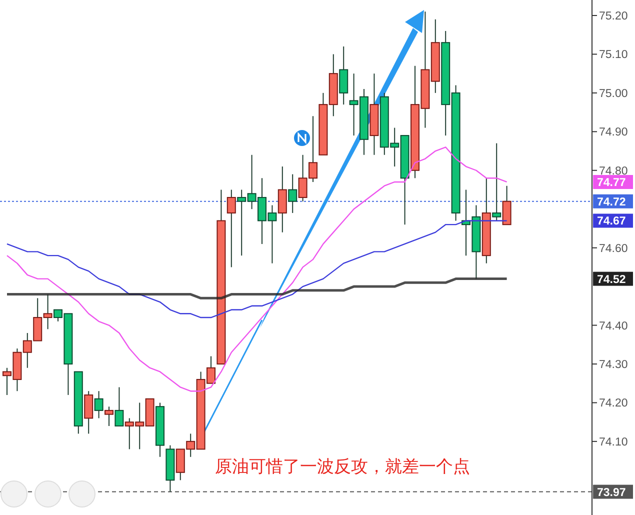 The image size is (635, 515). I want to click on y-tick-label: 74.60, so click(613, 248).